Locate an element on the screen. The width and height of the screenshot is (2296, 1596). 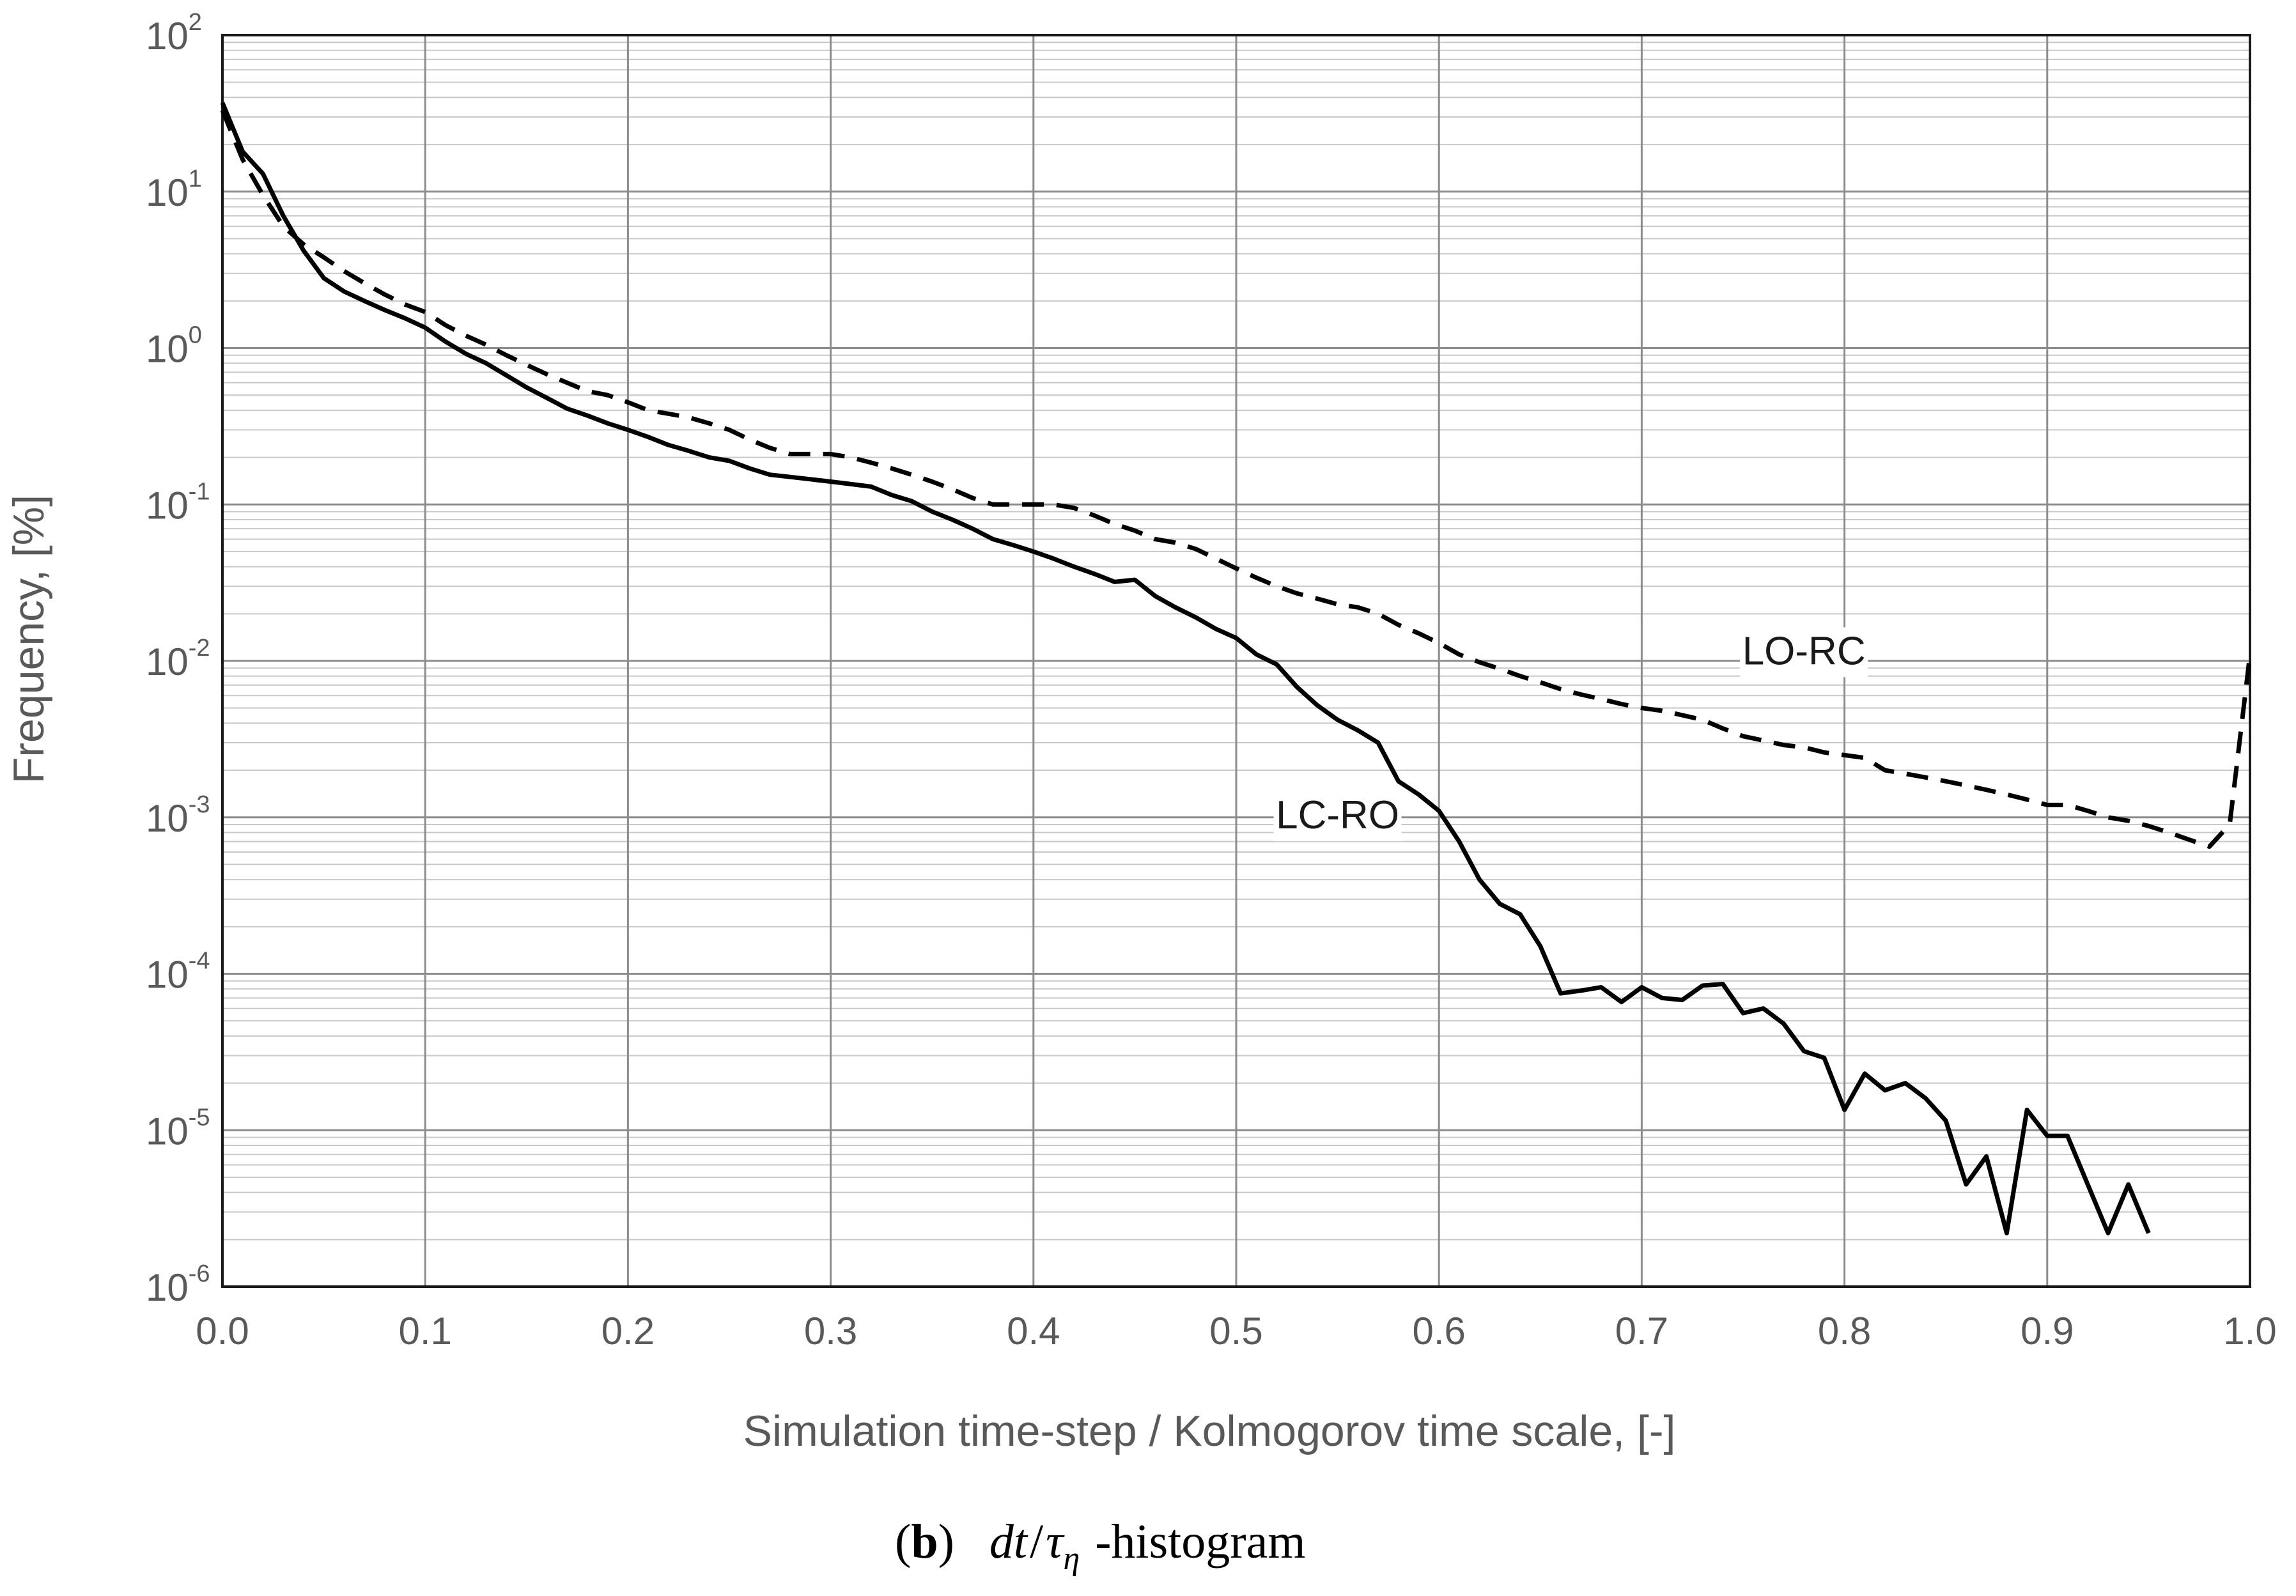
x-tick-label: 0.5 is located at coordinates (1235, 1331).